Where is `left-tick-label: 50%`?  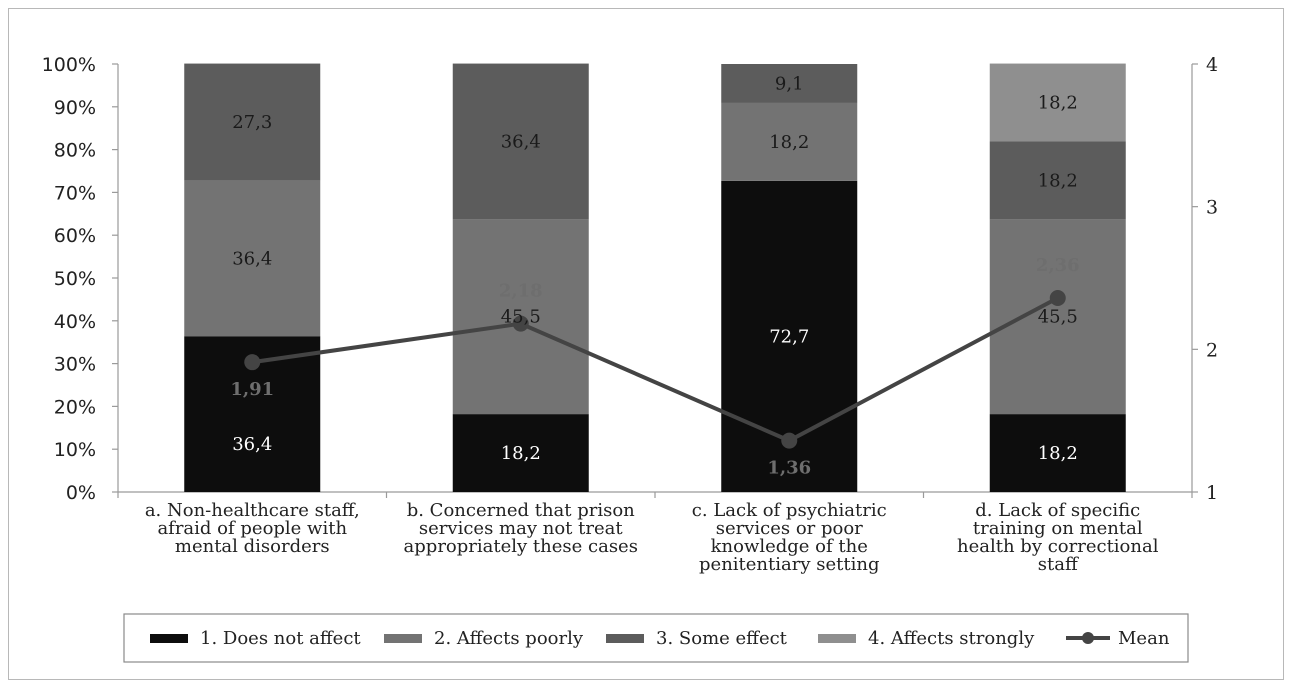 left-tick-label: 50% is located at coordinates (75, 279).